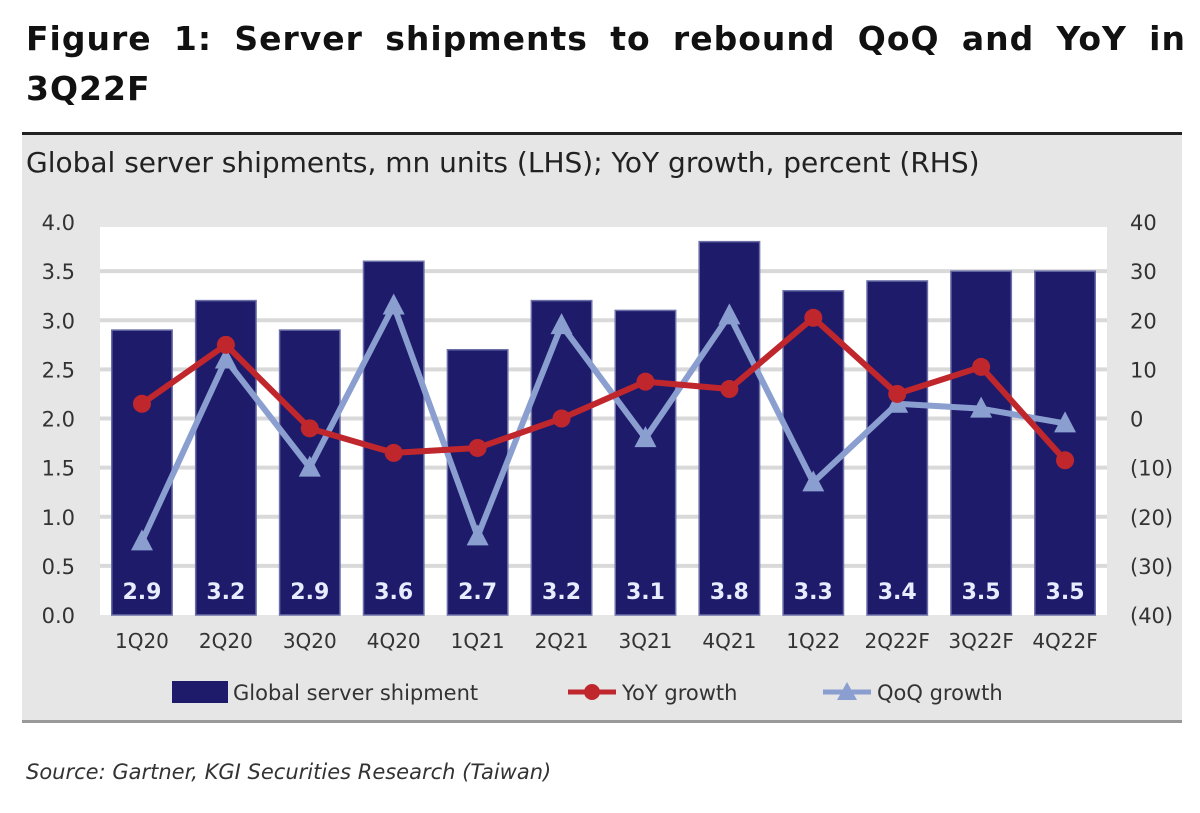 This screenshot has height=813, width=1200. Describe the element at coordinates (226, 641) in the screenshot. I see `x-axis-tick-label: 2Q20` at that location.